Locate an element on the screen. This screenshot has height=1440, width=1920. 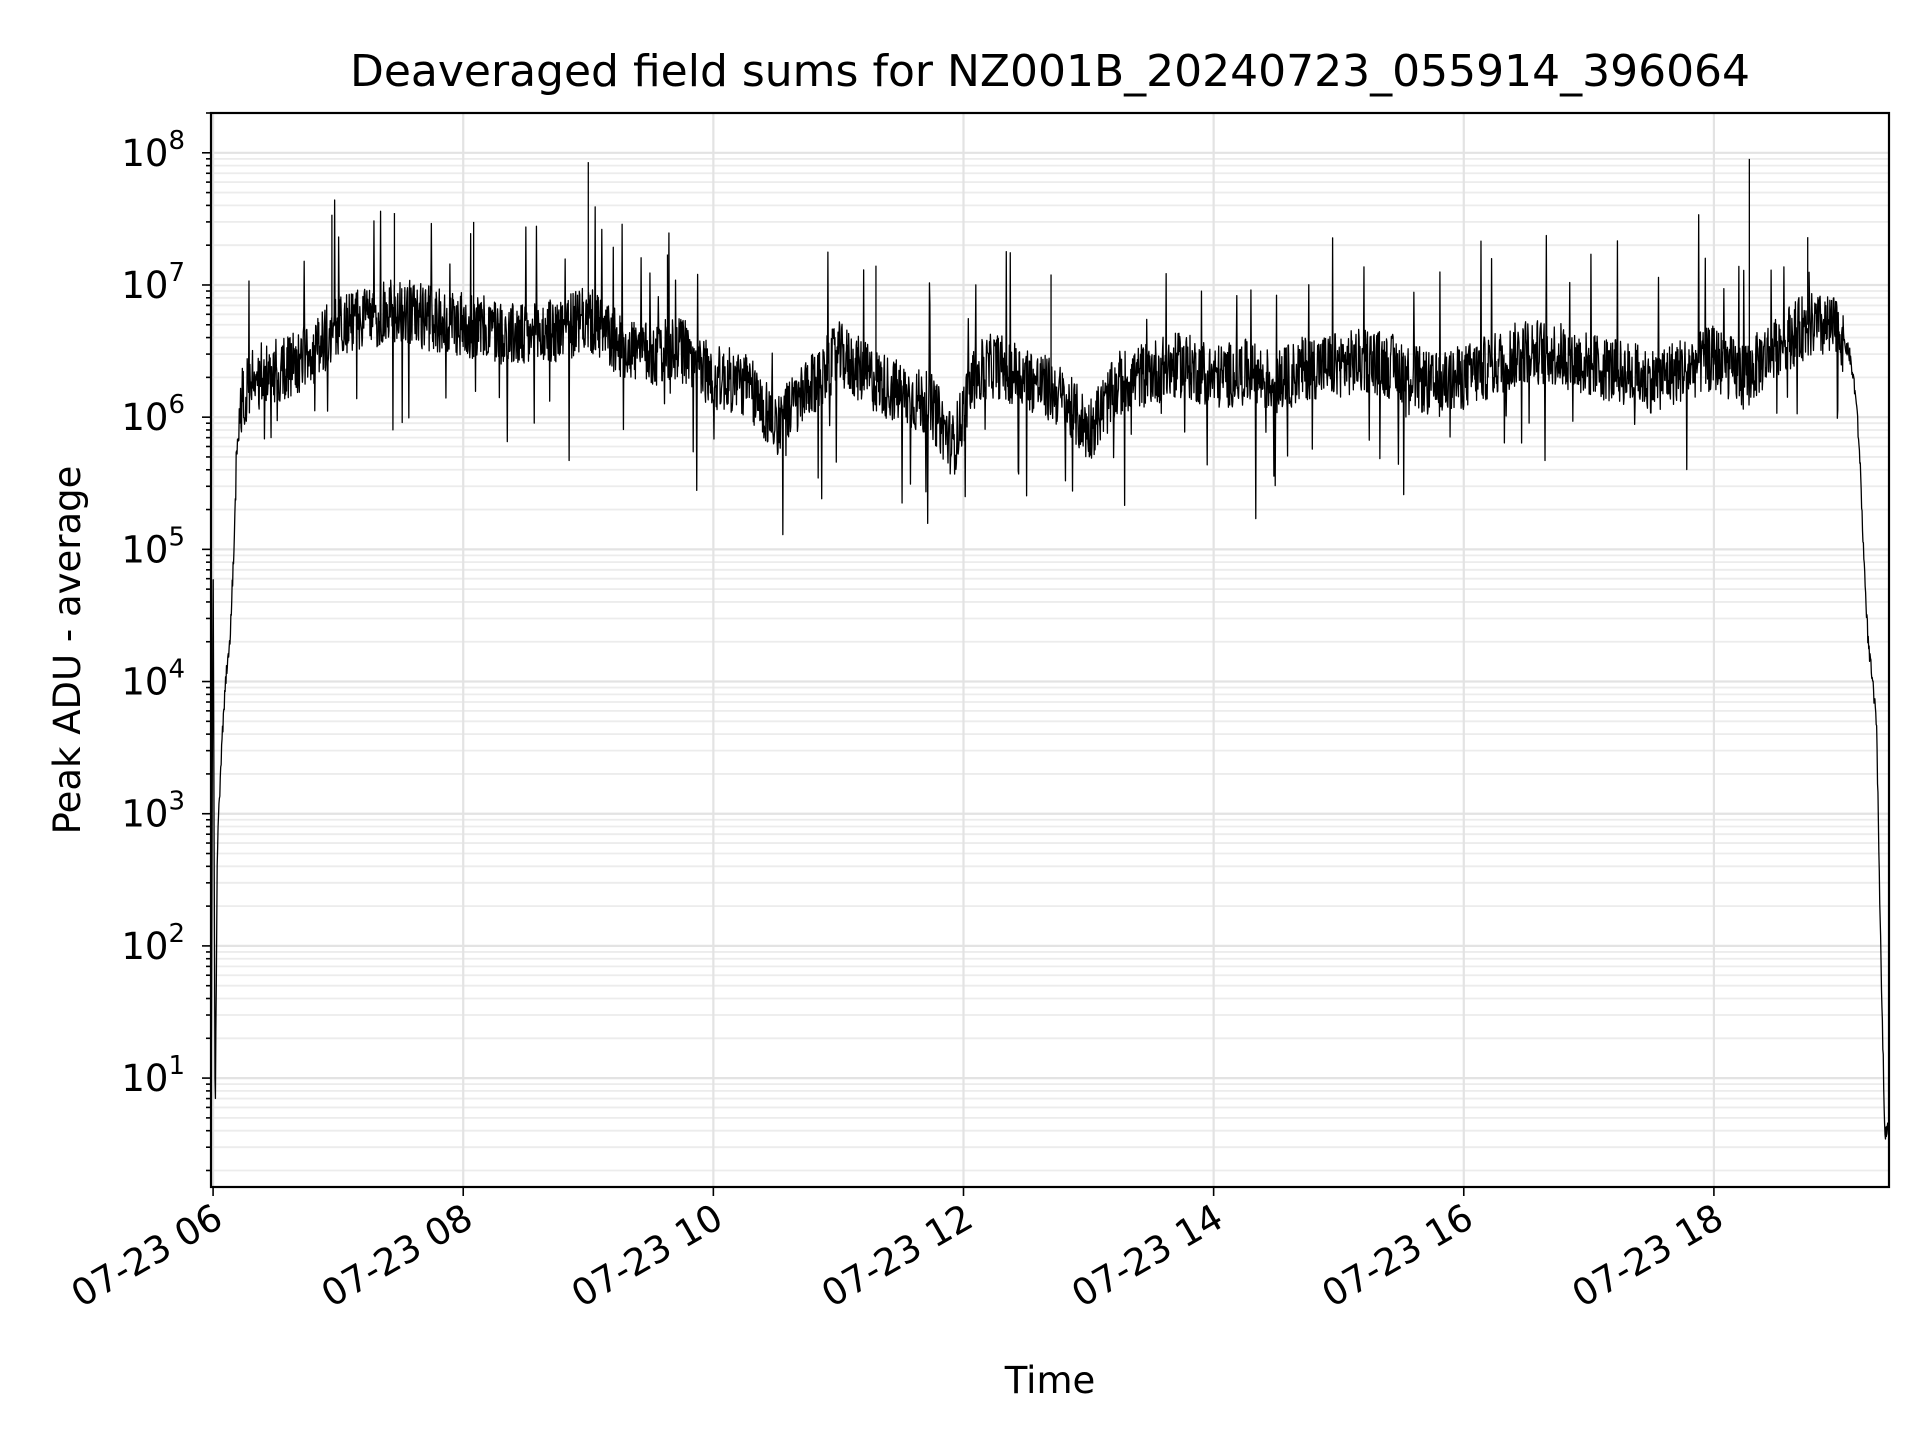
x-tick-label: 07-23 18 is located at coordinates (1648, 1256).